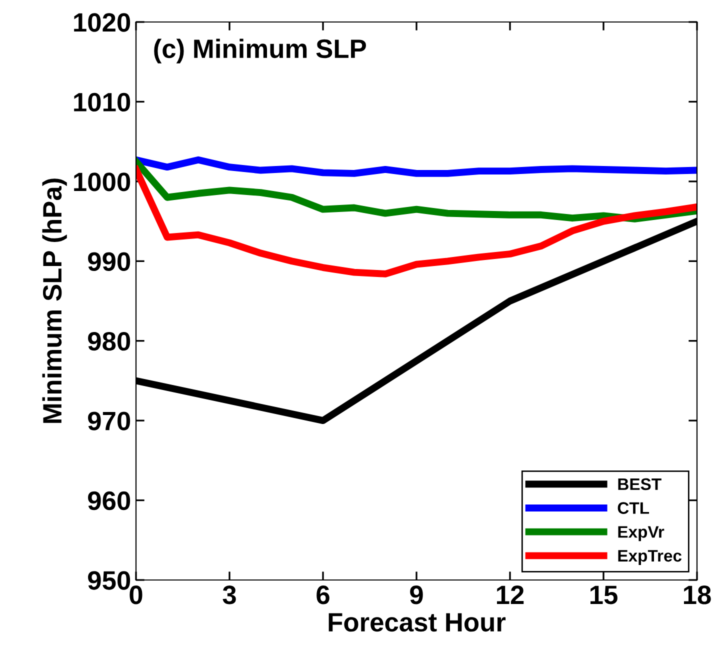 This screenshot has height=661, width=717. What do you see at coordinates (640, 484) in the screenshot?
I see `legend-label: BEST` at bounding box center [640, 484].